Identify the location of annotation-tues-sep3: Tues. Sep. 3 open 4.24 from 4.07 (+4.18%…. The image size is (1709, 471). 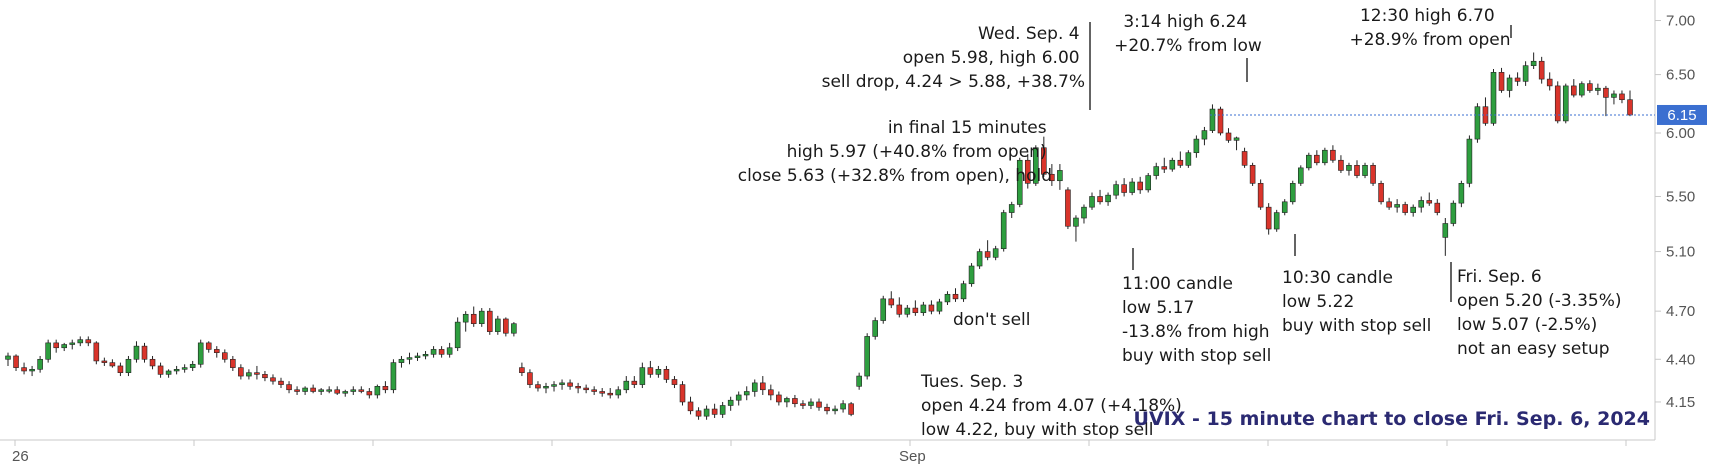
(1053, 406).